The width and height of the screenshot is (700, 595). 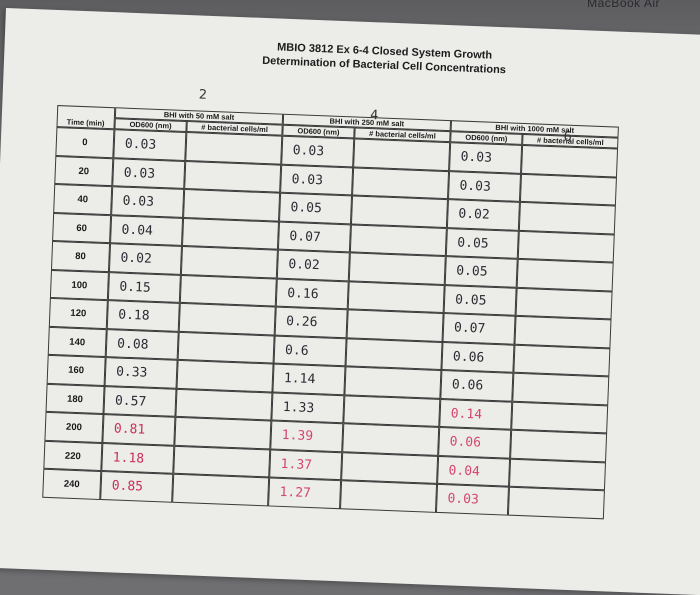 I want to click on od-cell: 0.33, so click(x=141, y=373).